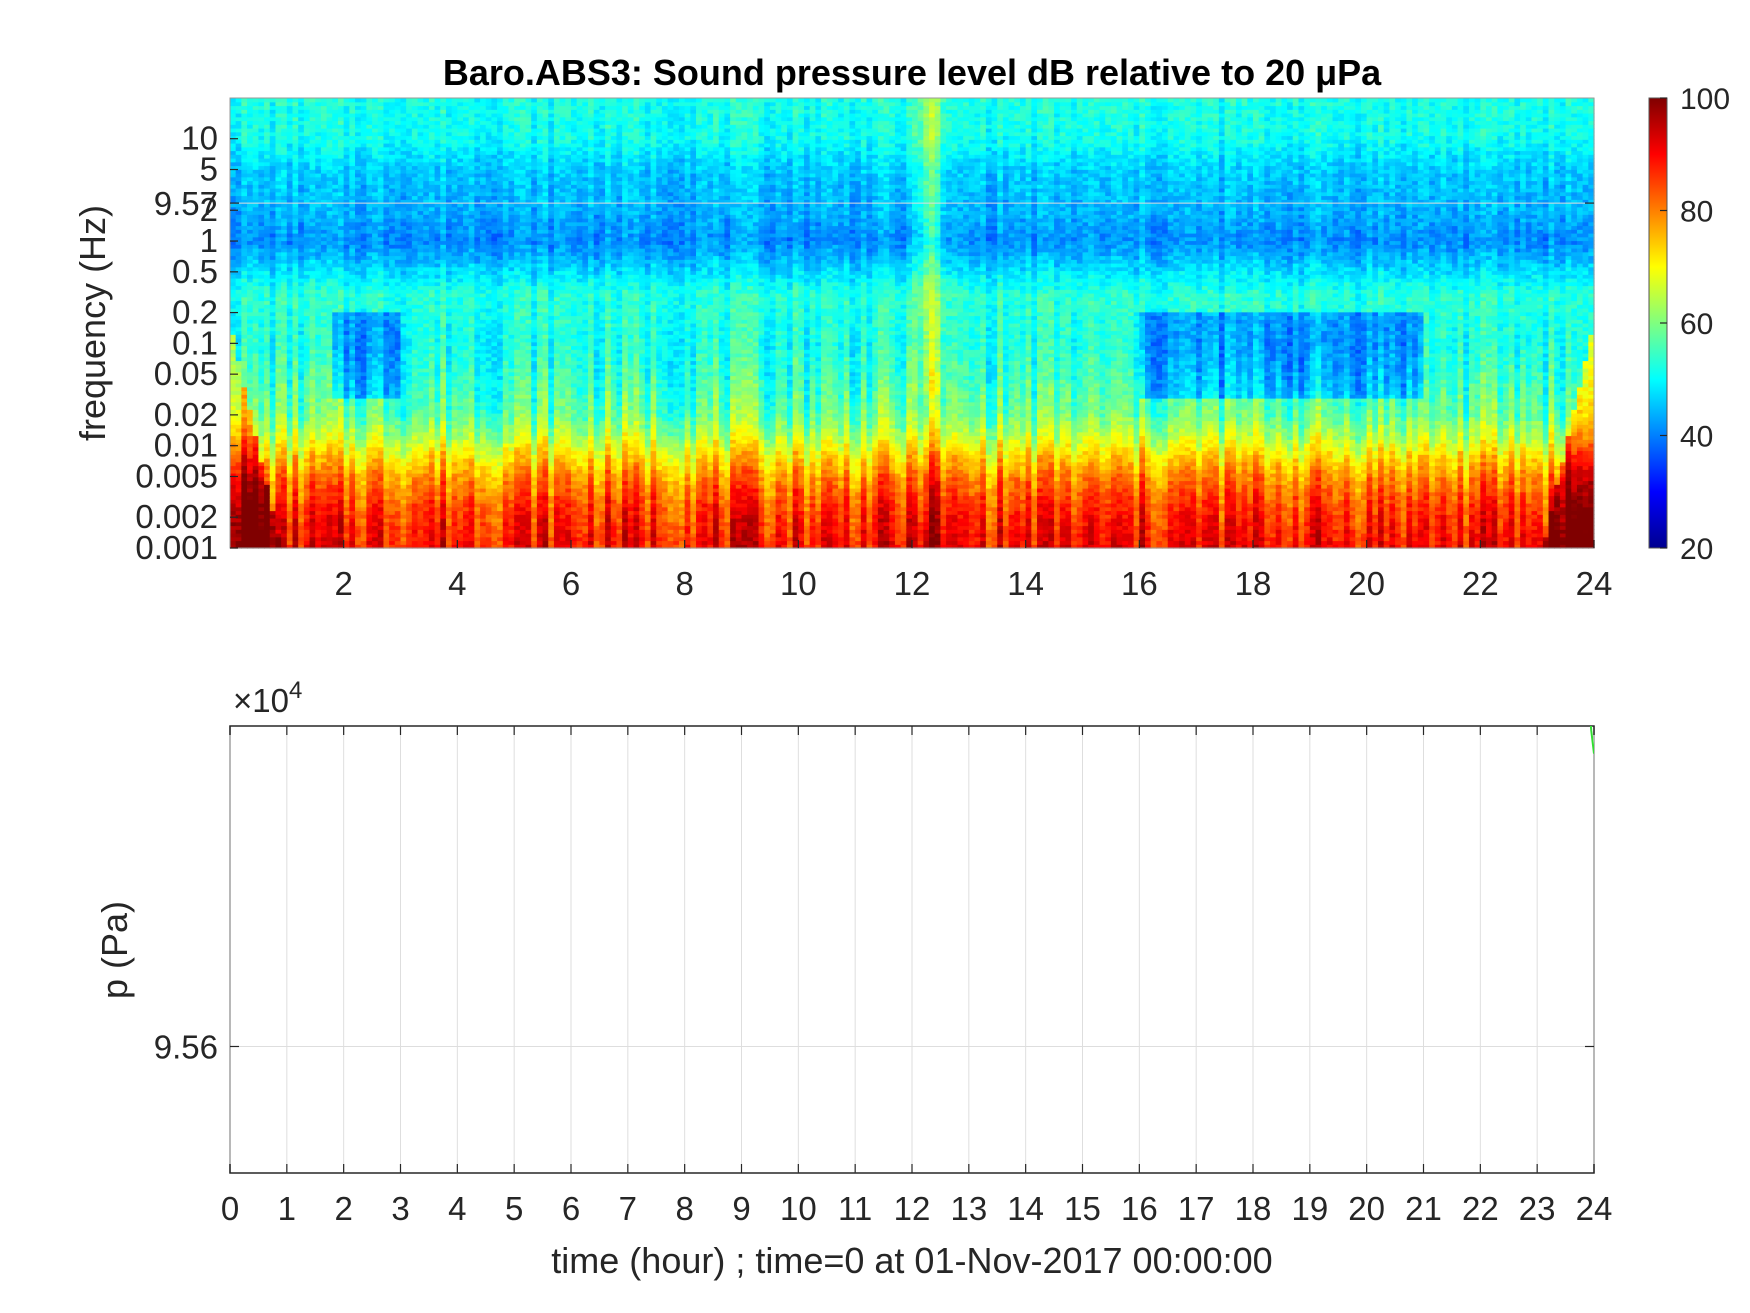  What do you see at coordinates (343, 1208) in the screenshot?
I see `line-xtick-label: 2` at bounding box center [343, 1208].